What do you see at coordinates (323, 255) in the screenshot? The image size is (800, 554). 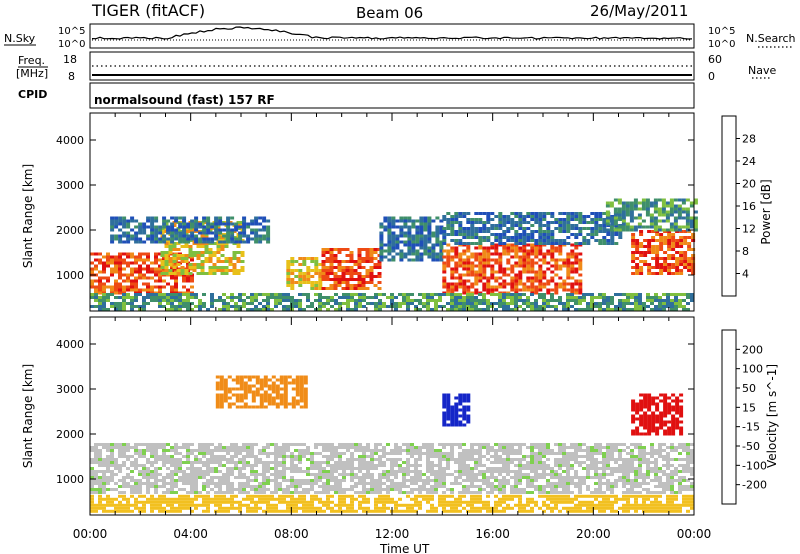 I see `power-cell-r4` at bounding box center [323, 255].